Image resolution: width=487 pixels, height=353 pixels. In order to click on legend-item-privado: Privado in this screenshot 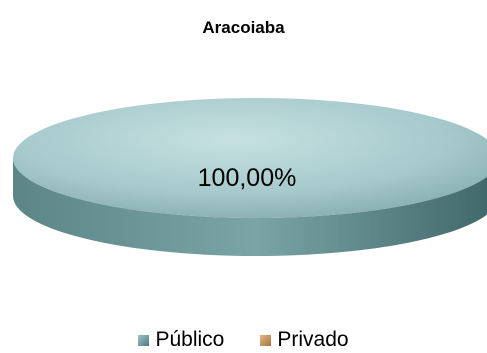, I will do `click(304, 340)`.